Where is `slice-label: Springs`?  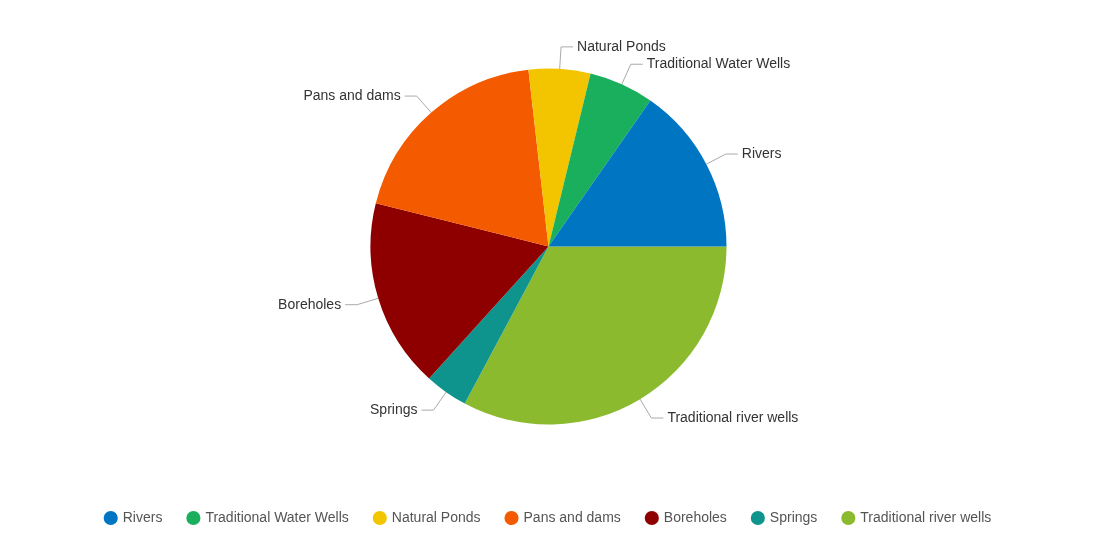
slice-label: Springs is located at coordinates (394, 408).